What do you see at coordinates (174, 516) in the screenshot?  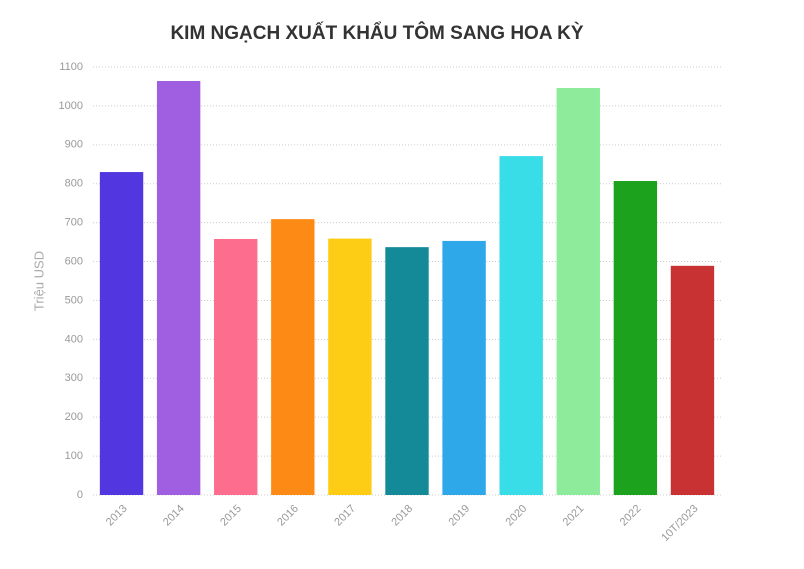 I see `x-tick-label: 2014` at bounding box center [174, 516].